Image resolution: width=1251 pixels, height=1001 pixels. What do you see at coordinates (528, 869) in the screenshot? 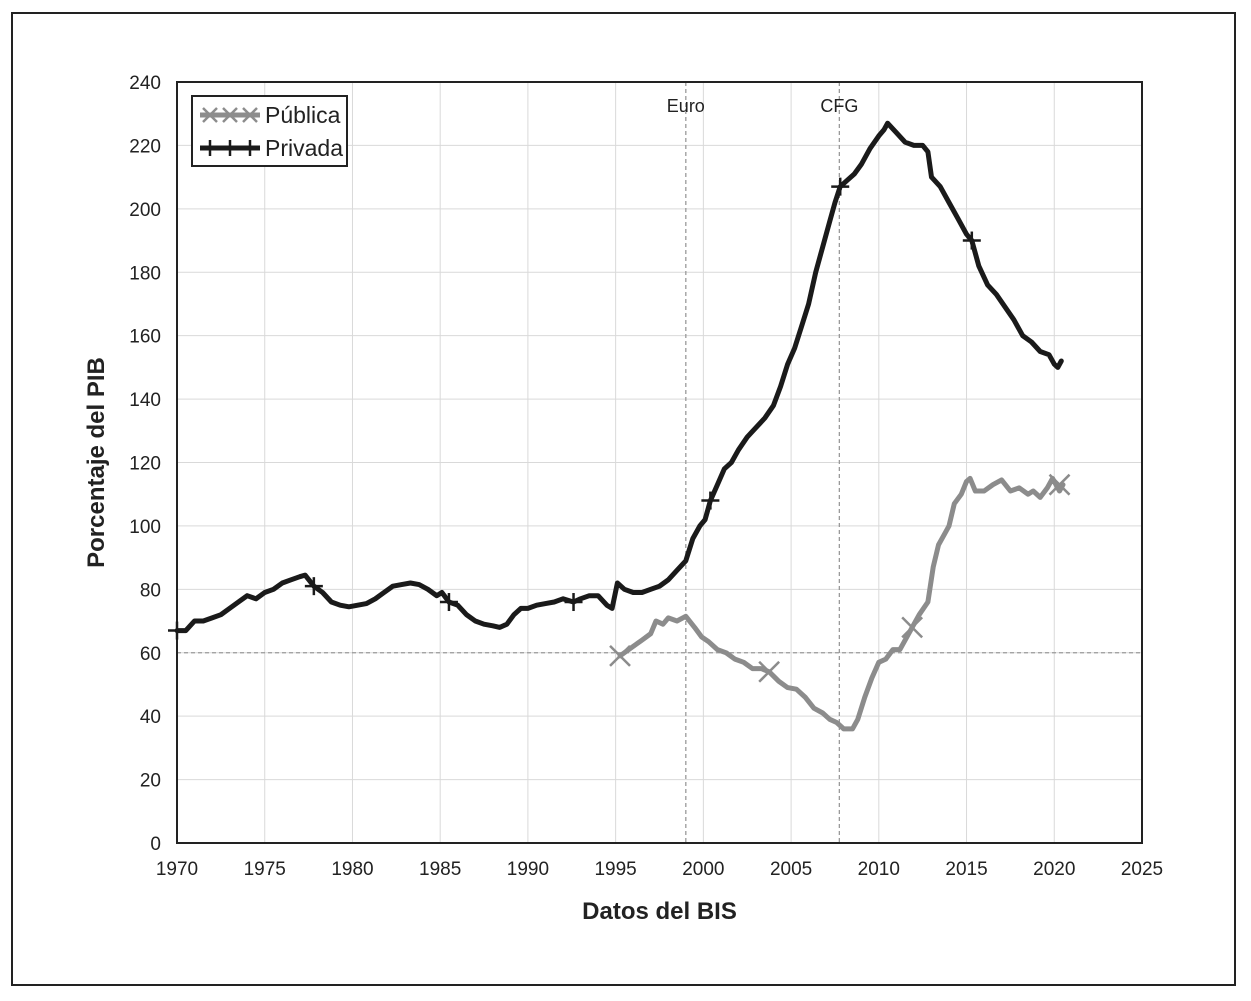
I see `x-tick-label: 1990` at bounding box center [528, 869].